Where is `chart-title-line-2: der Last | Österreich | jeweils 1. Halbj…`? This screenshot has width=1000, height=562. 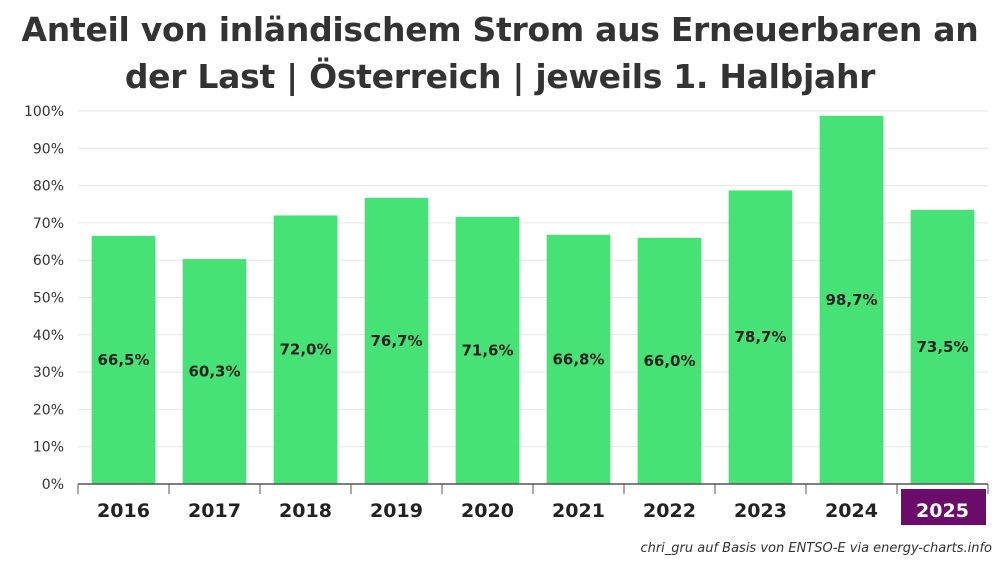 chart-title-line-2: der Last | Österreich | jeweils 1. Halbj… is located at coordinates (500, 76).